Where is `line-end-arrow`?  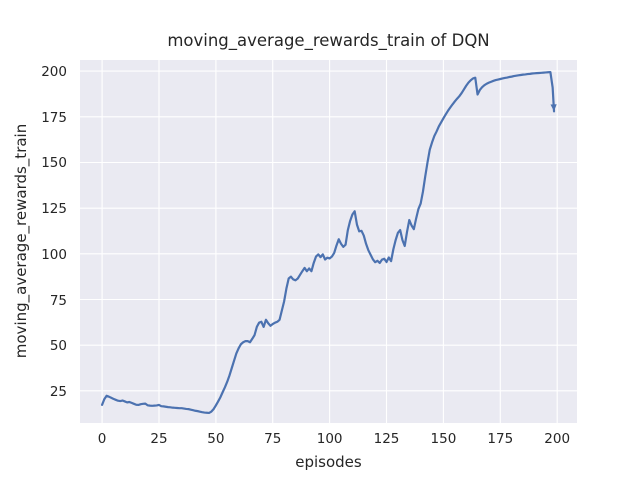
line-end-arrow is located at coordinates (553, 108).